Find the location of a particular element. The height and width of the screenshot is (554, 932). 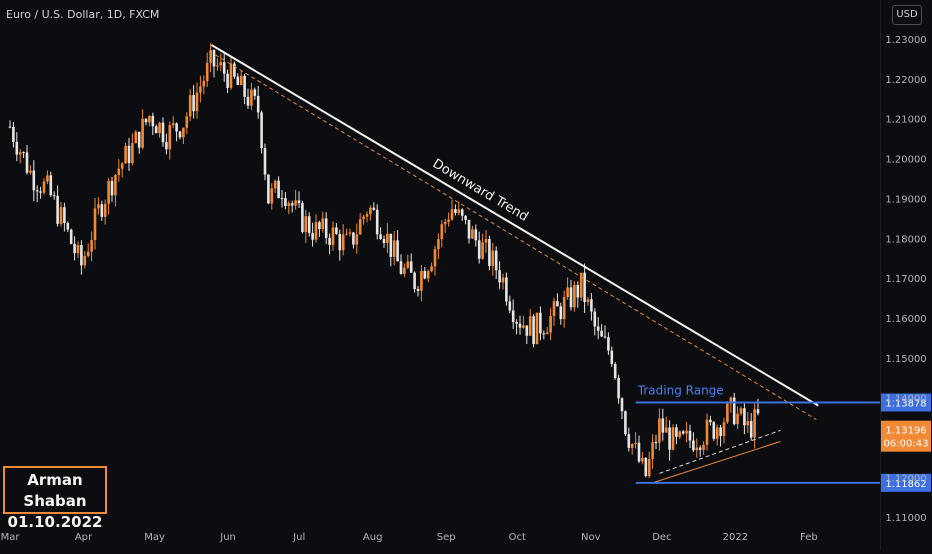

signature-name: Arman Shaban is located at coordinates (55, 490).